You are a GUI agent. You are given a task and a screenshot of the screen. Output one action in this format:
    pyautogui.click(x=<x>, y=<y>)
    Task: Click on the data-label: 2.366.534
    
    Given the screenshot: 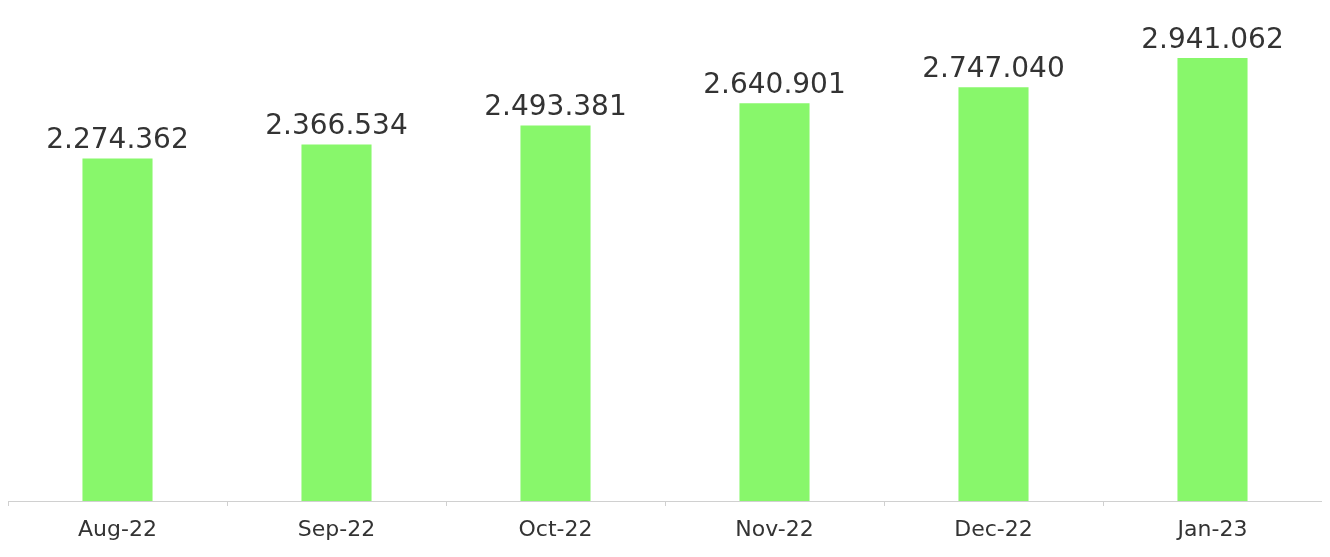 What is the action you would take?
    pyautogui.click(x=336, y=125)
    